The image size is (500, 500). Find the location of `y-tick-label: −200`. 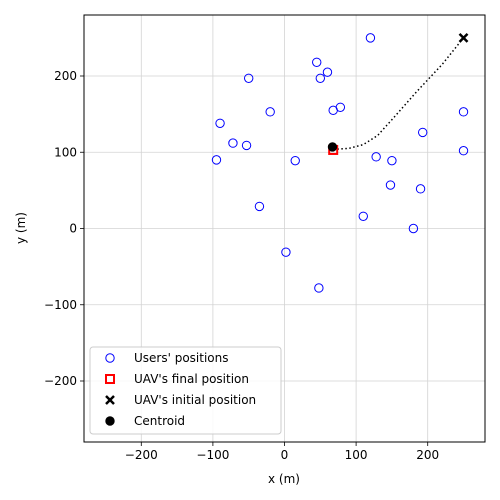

y-tick-label: −200 is located at coordinates (60, 381).